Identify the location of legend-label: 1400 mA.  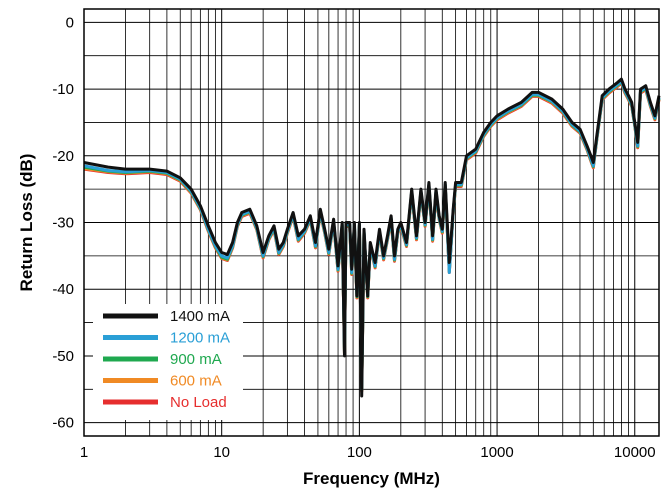
(200, 316).